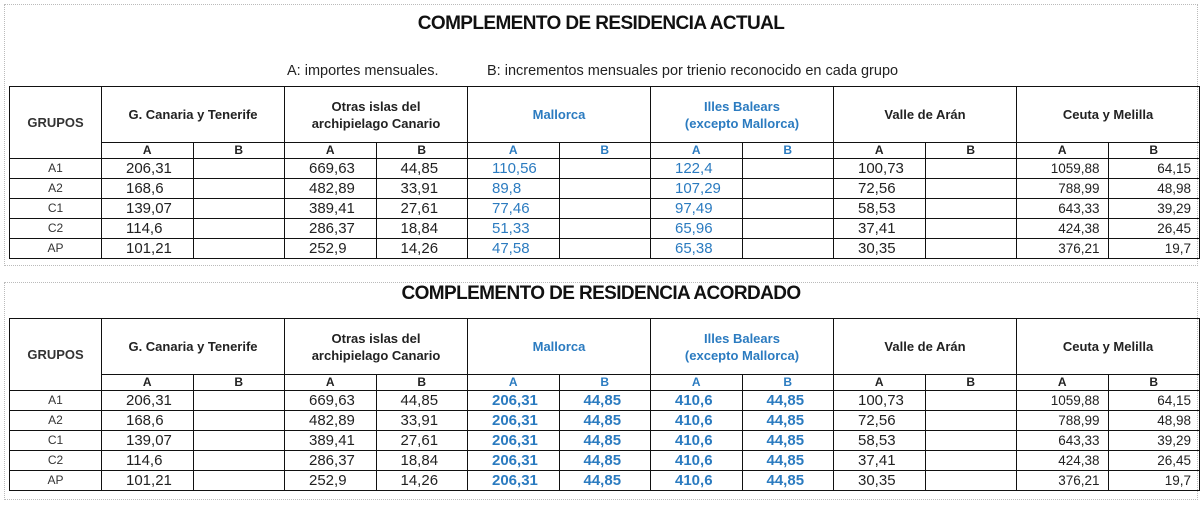 Image resolution: width=1200 pixels, height=507 pixels. What do you see at coordinates (330, 168) in the screenshot?
I see `cell: 669,63` at bounding box center [330, 168].